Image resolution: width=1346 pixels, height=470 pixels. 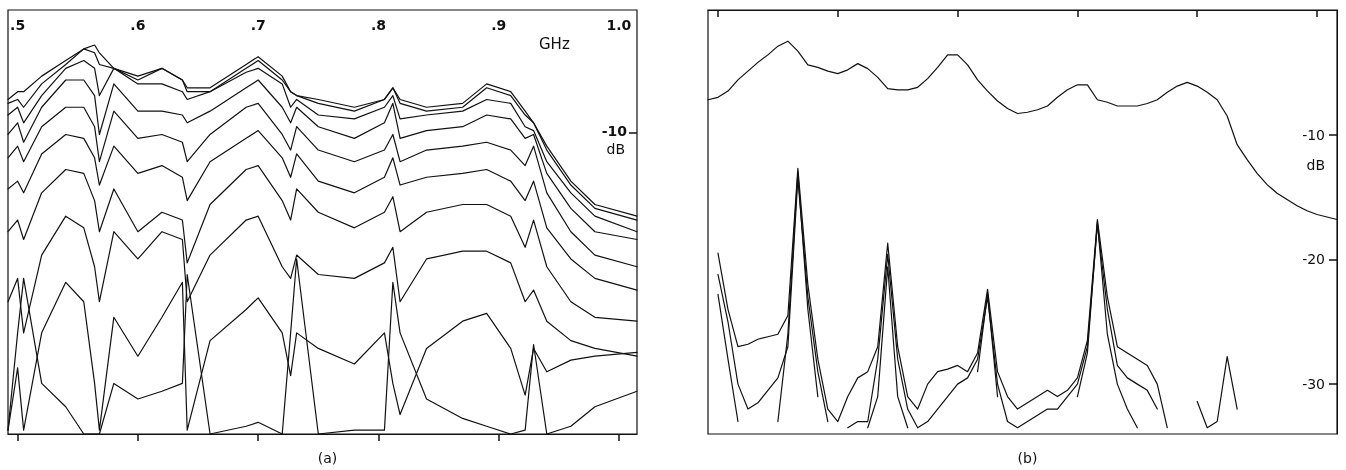 I want to click on x-tick-label: .7, so click(x=258, y=25).